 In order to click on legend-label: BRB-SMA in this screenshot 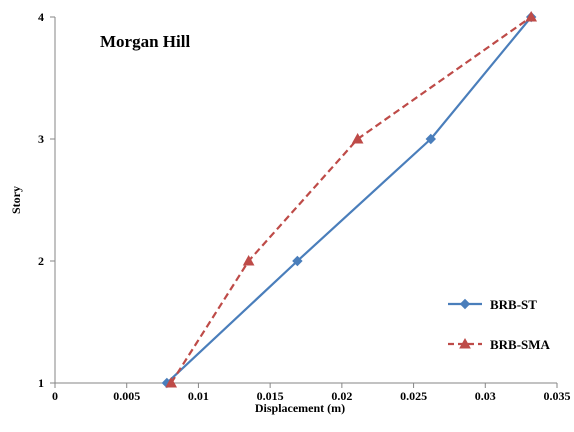, I will do `click(520, 344)`.